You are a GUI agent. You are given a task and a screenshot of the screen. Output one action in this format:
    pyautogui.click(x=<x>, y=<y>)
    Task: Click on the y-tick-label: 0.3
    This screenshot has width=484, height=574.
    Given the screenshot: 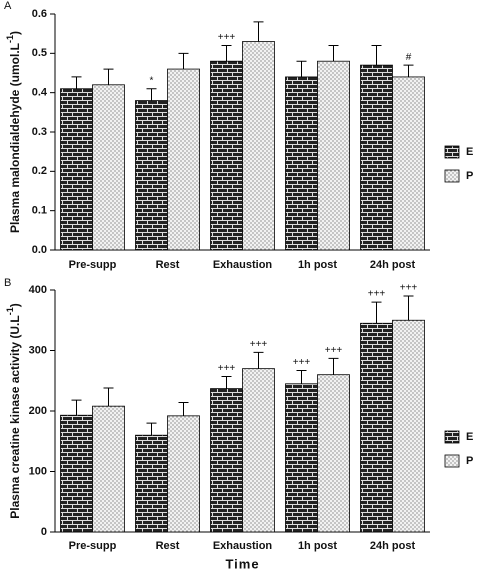 What is the action you would take?
    pyautogui.click(x=39, y=132)
    